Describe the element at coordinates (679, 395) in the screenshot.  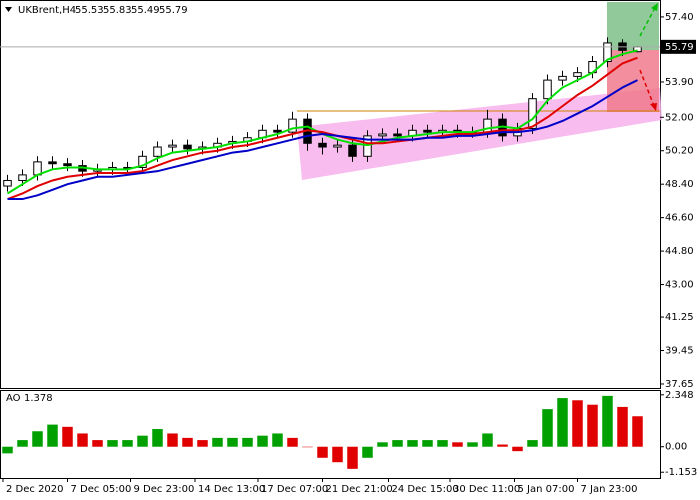
I see `oscillator-tick-label: 2.348` at that location.